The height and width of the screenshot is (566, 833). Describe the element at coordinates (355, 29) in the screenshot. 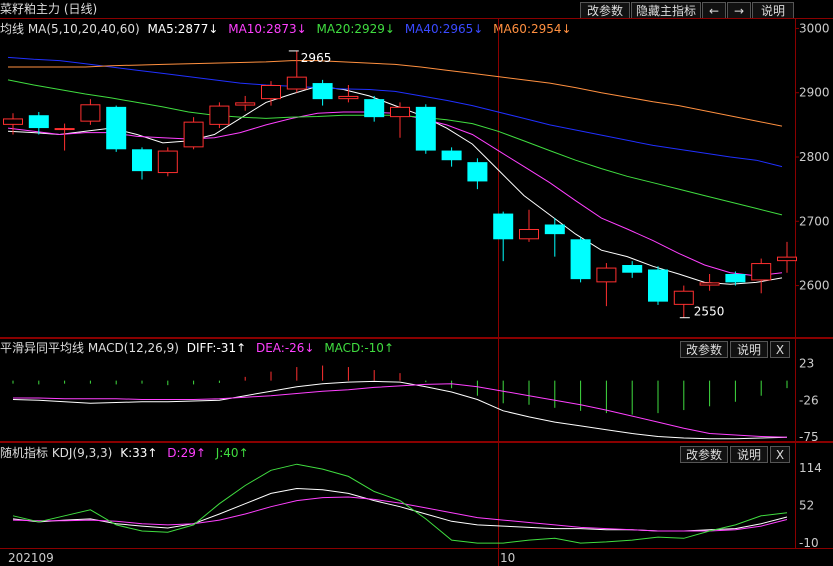

I see `ma20-value: MA20:2929↓` at that location.